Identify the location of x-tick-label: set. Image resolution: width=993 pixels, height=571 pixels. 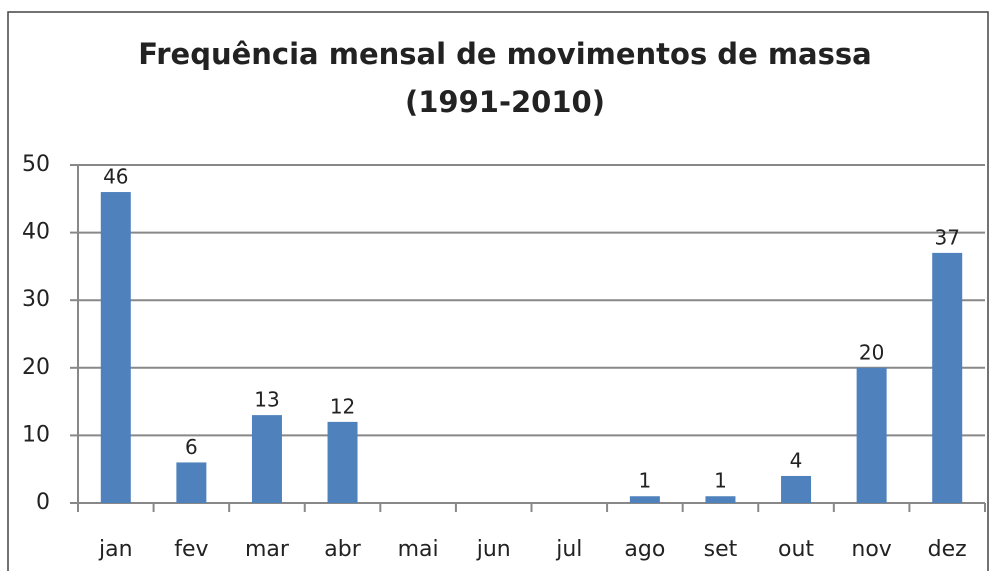
(721, 549).